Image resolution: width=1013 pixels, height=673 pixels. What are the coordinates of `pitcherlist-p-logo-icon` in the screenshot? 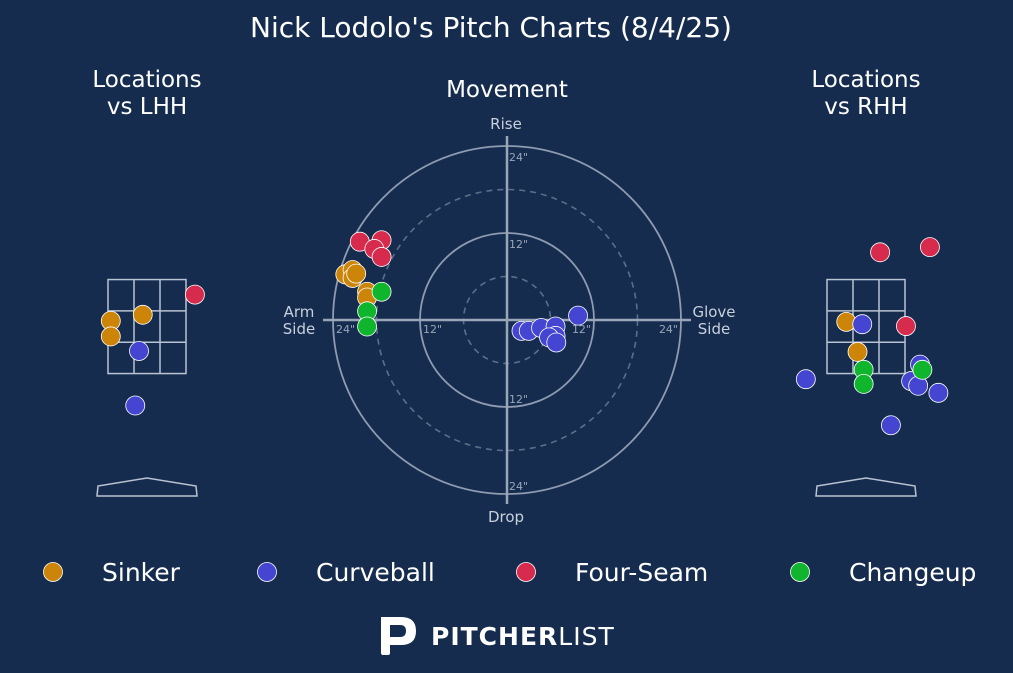 It's located at (398, 636).